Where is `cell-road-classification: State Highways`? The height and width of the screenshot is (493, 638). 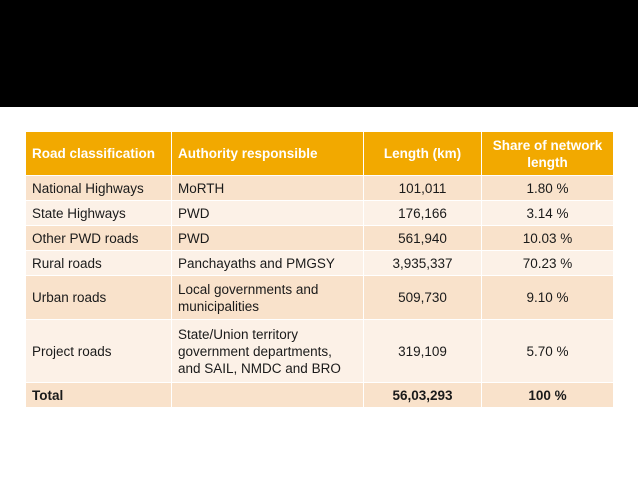
cell-road-classification: State Highways is located at coordinates (98, 213).